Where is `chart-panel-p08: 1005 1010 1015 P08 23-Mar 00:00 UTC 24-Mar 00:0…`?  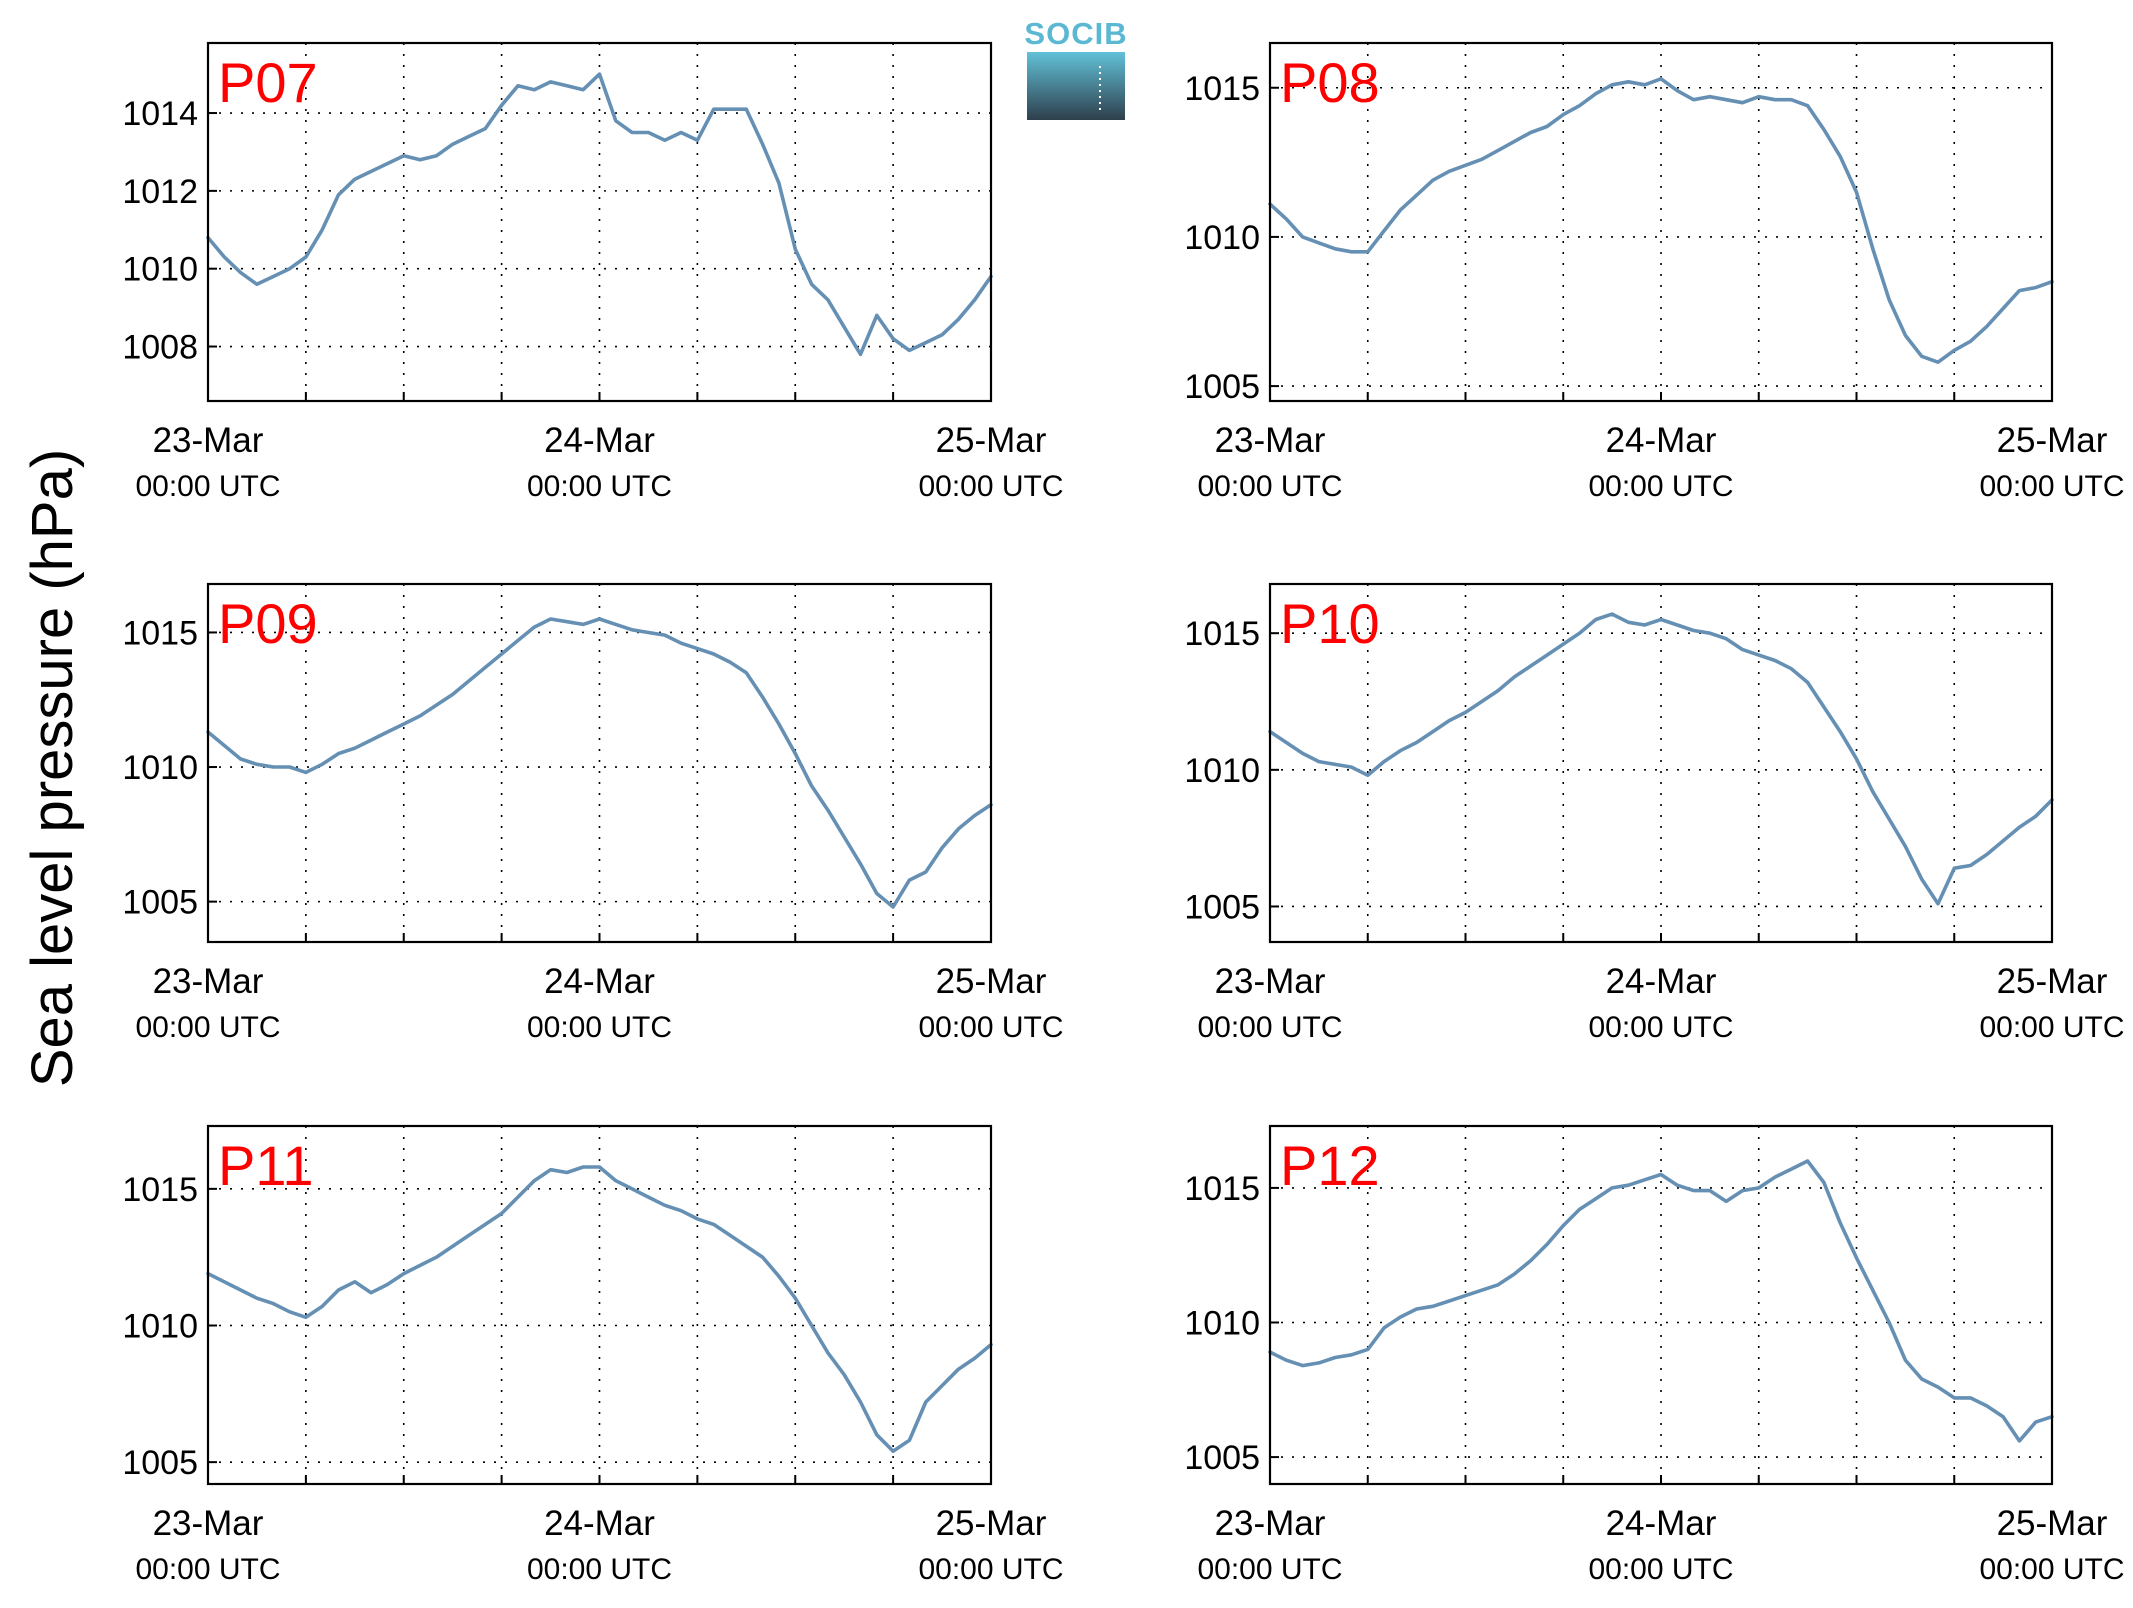
chart-panel-p08: 1005 1010 1015 P08 23-Mar 00:00 UTC 24-Mar 00:0… is located at coordinates (1654, 272).